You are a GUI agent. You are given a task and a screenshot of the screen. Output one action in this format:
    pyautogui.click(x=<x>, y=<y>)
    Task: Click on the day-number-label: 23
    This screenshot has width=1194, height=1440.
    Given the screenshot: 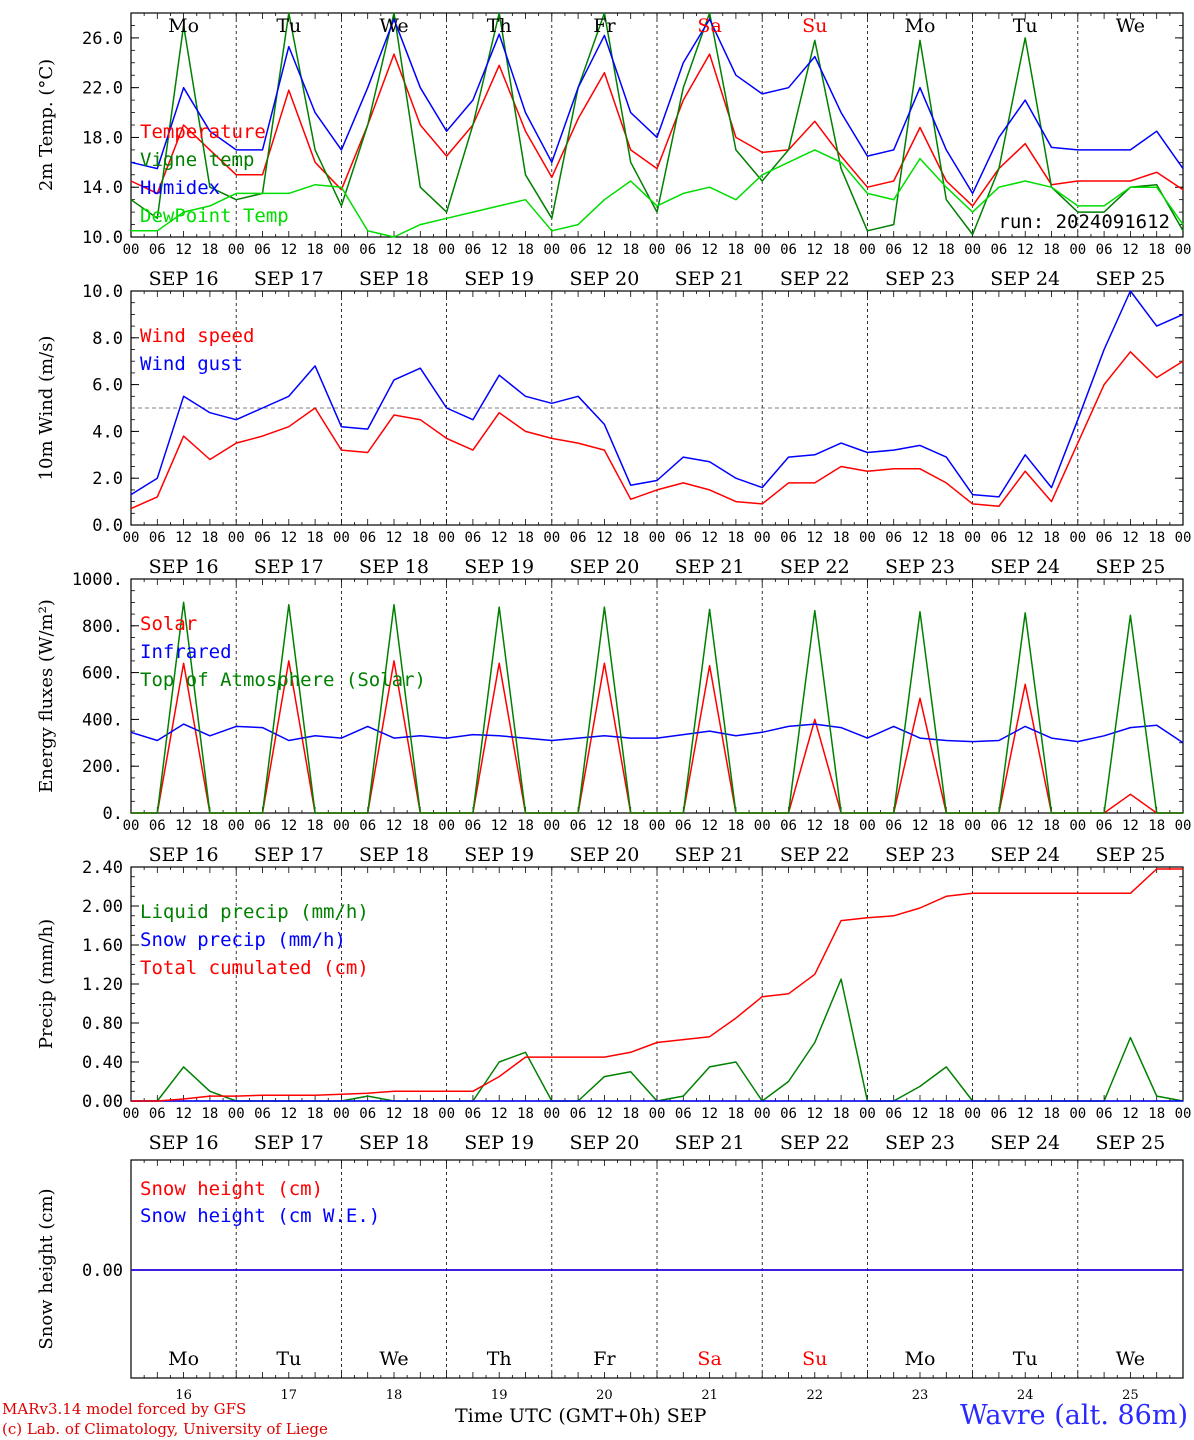 What is the action you would take?
    pyautogui.click(x=920, y=1395)
    